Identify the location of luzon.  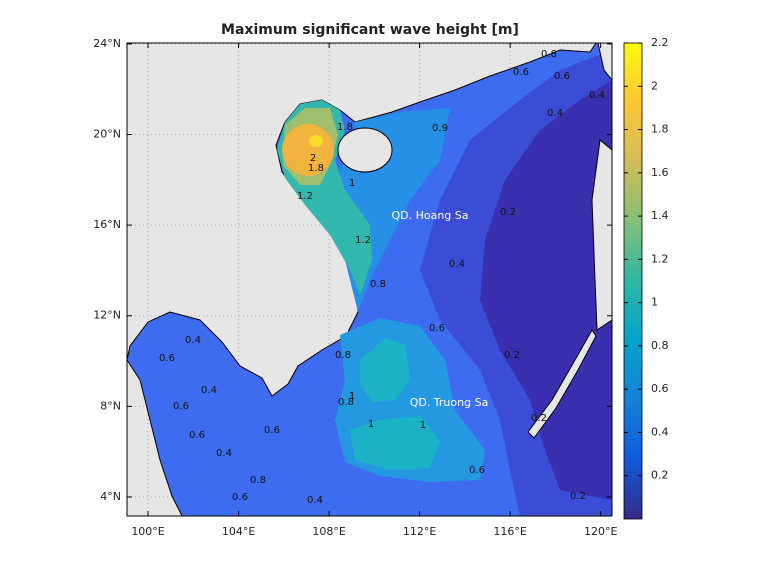
(601, 235).